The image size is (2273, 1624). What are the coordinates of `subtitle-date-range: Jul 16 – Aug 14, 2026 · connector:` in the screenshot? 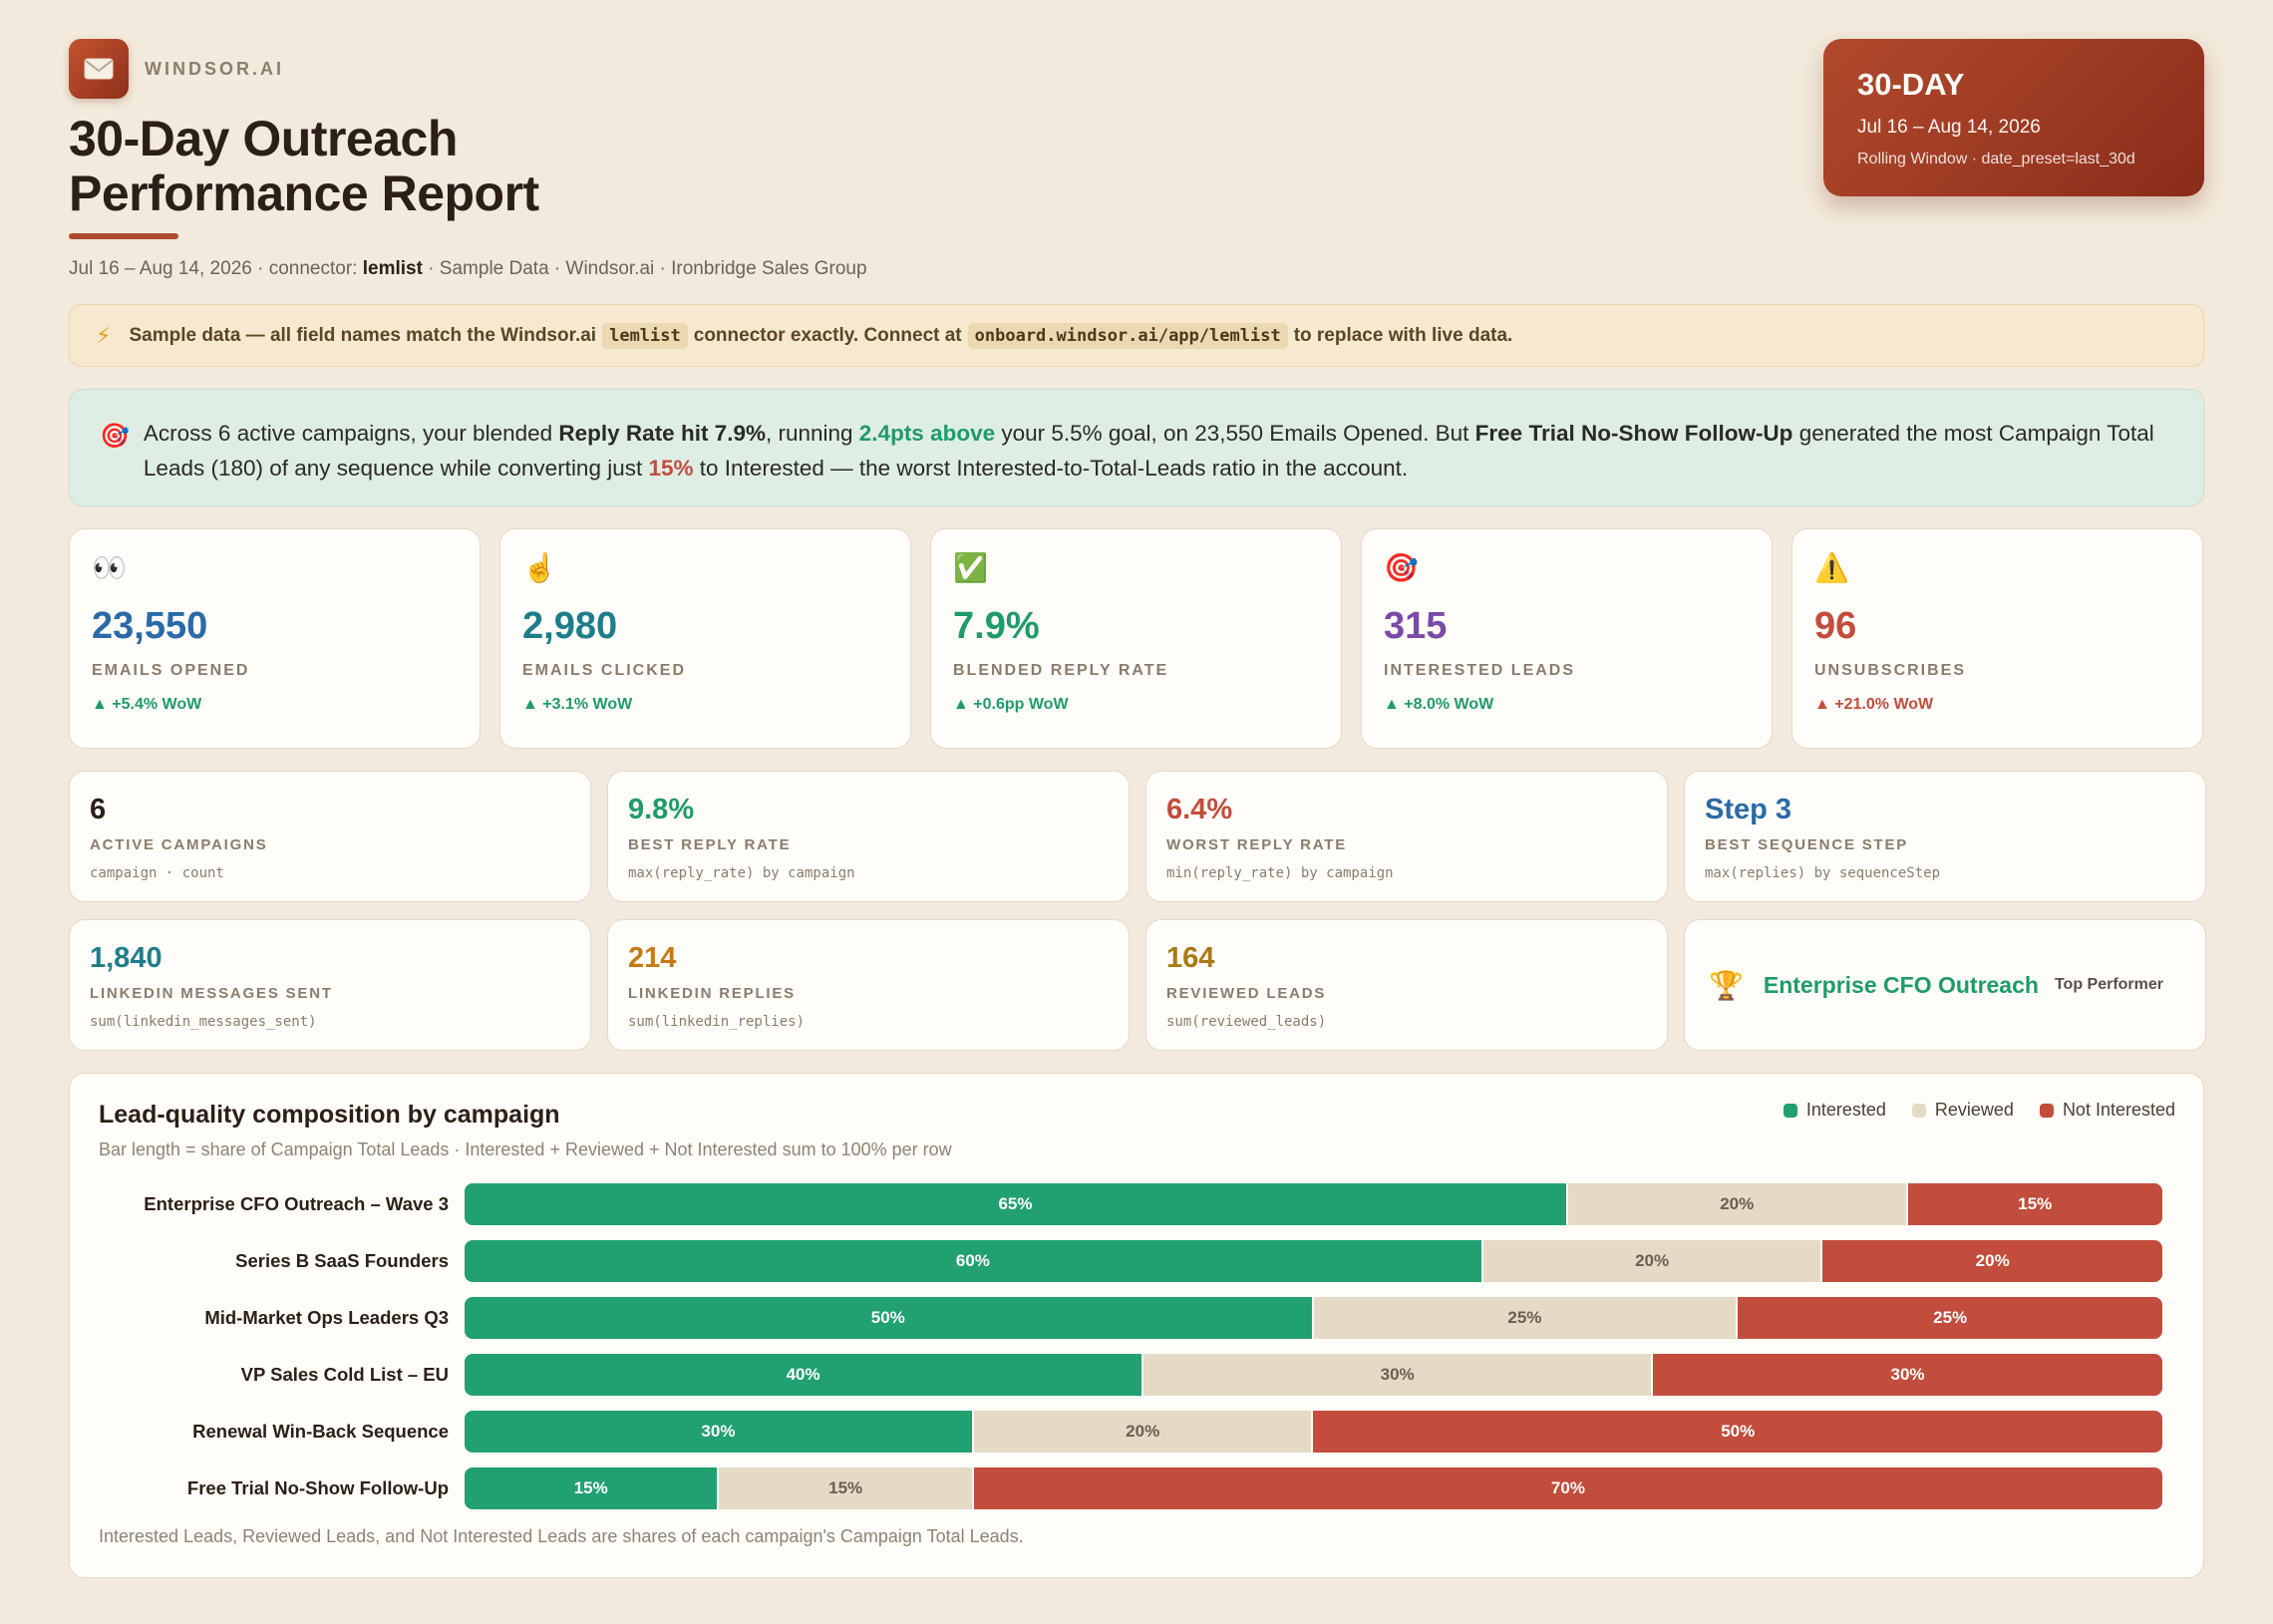 It's located at (216, 268).